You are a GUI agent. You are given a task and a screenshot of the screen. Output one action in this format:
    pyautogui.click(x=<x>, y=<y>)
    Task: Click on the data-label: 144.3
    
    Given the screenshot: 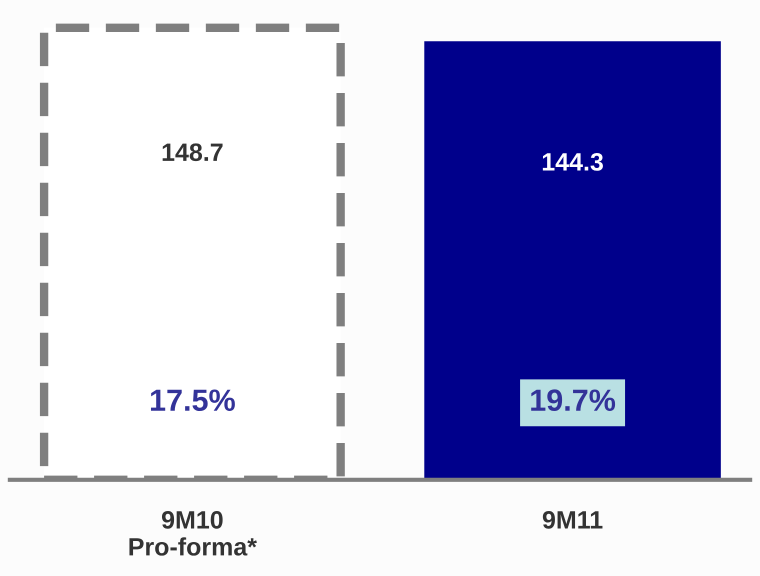 What is the action you would take?
    pyautogui.click(x=572, y=162)
    